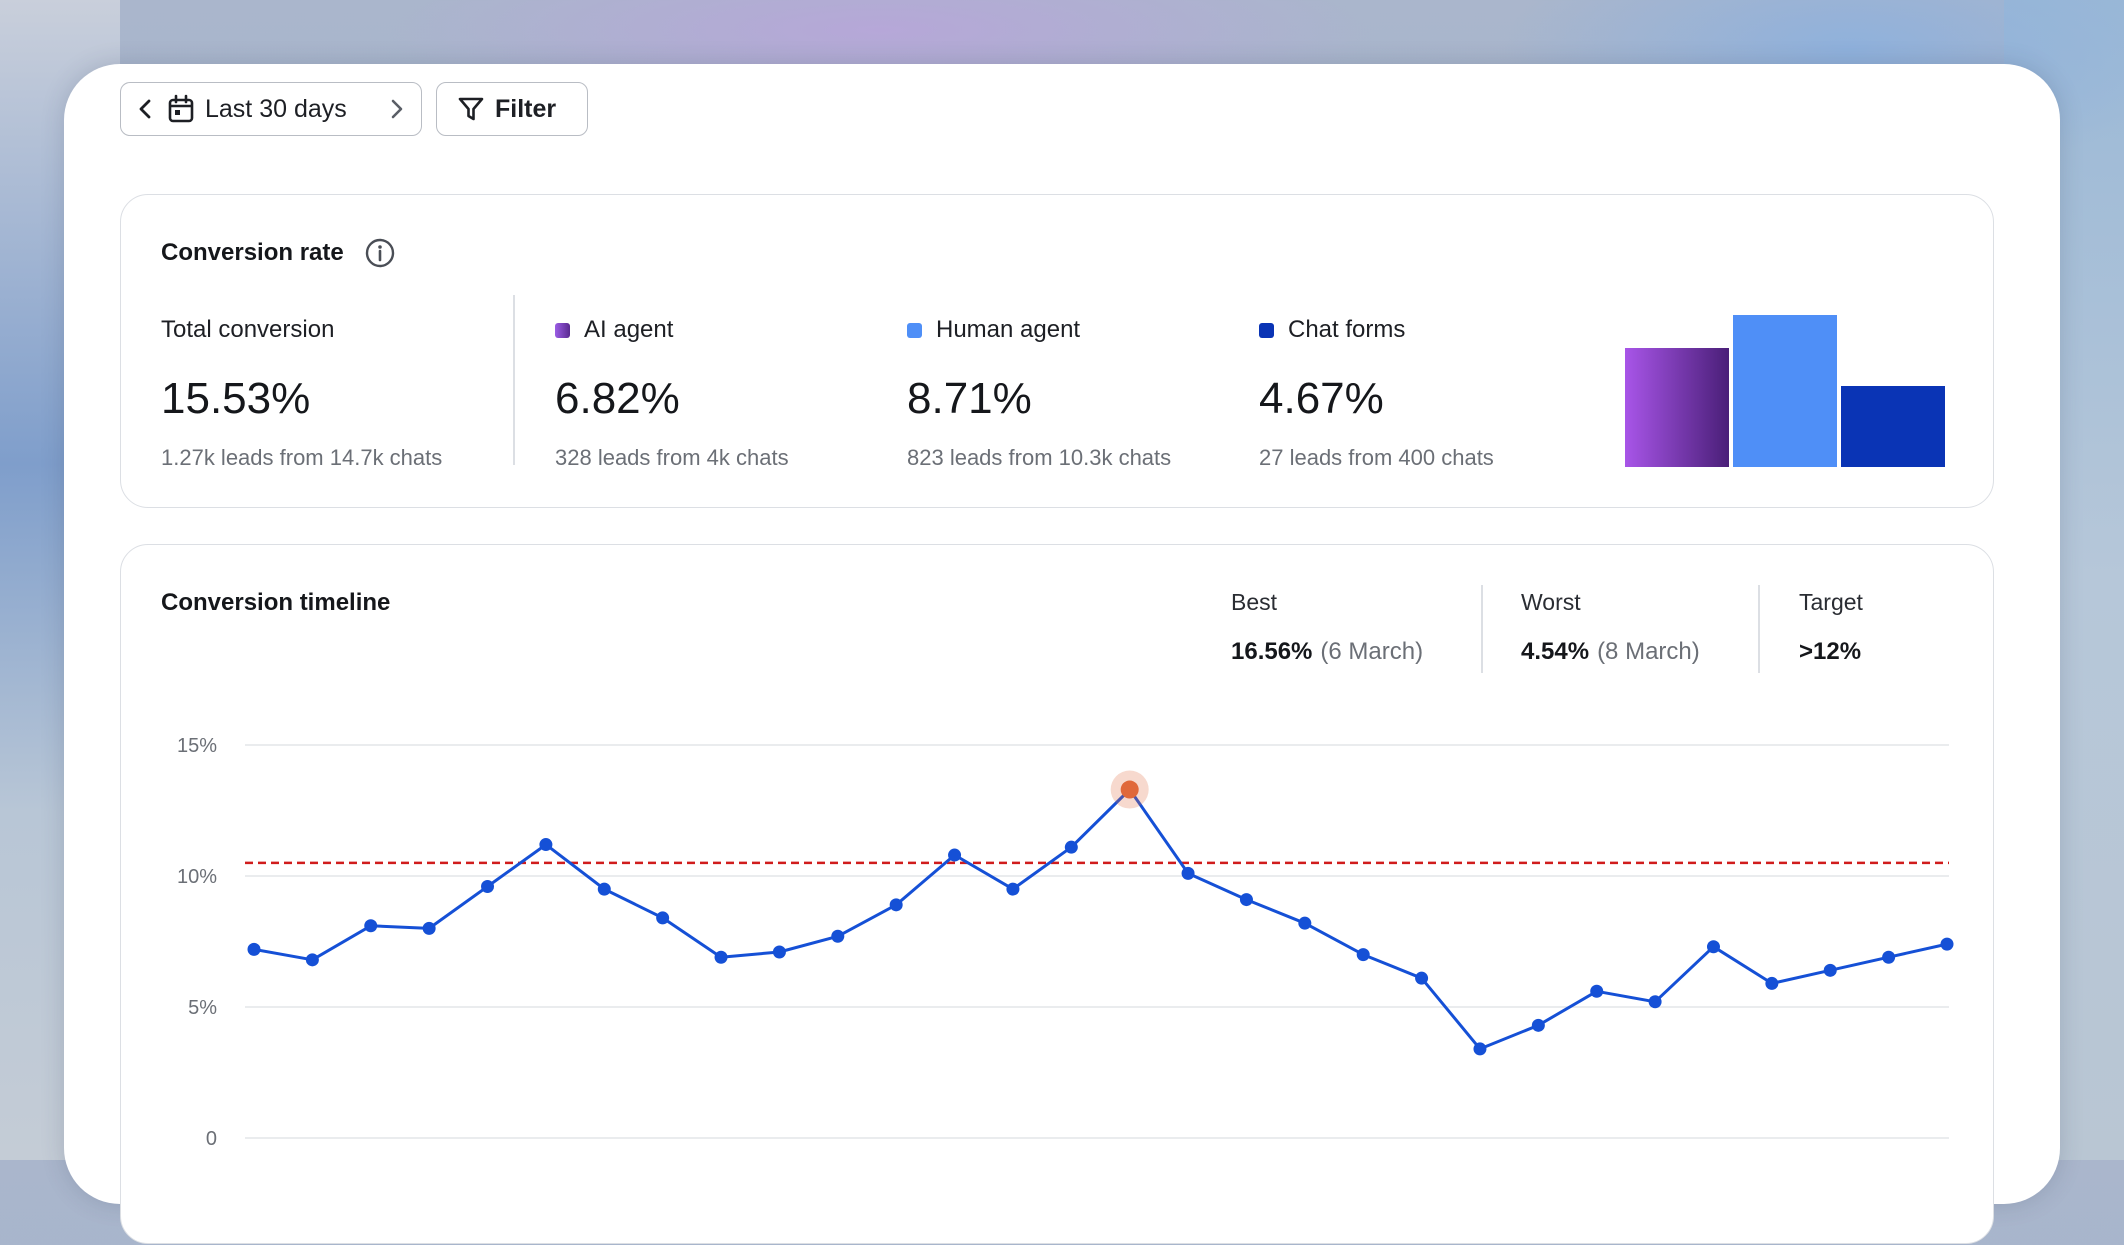 Image resolution: width=2124 pixels, height=1245 pixels. Describe the element at coordinates (1831, 627) in the screenshot. I see `stat-target: Target >12%` at that location.